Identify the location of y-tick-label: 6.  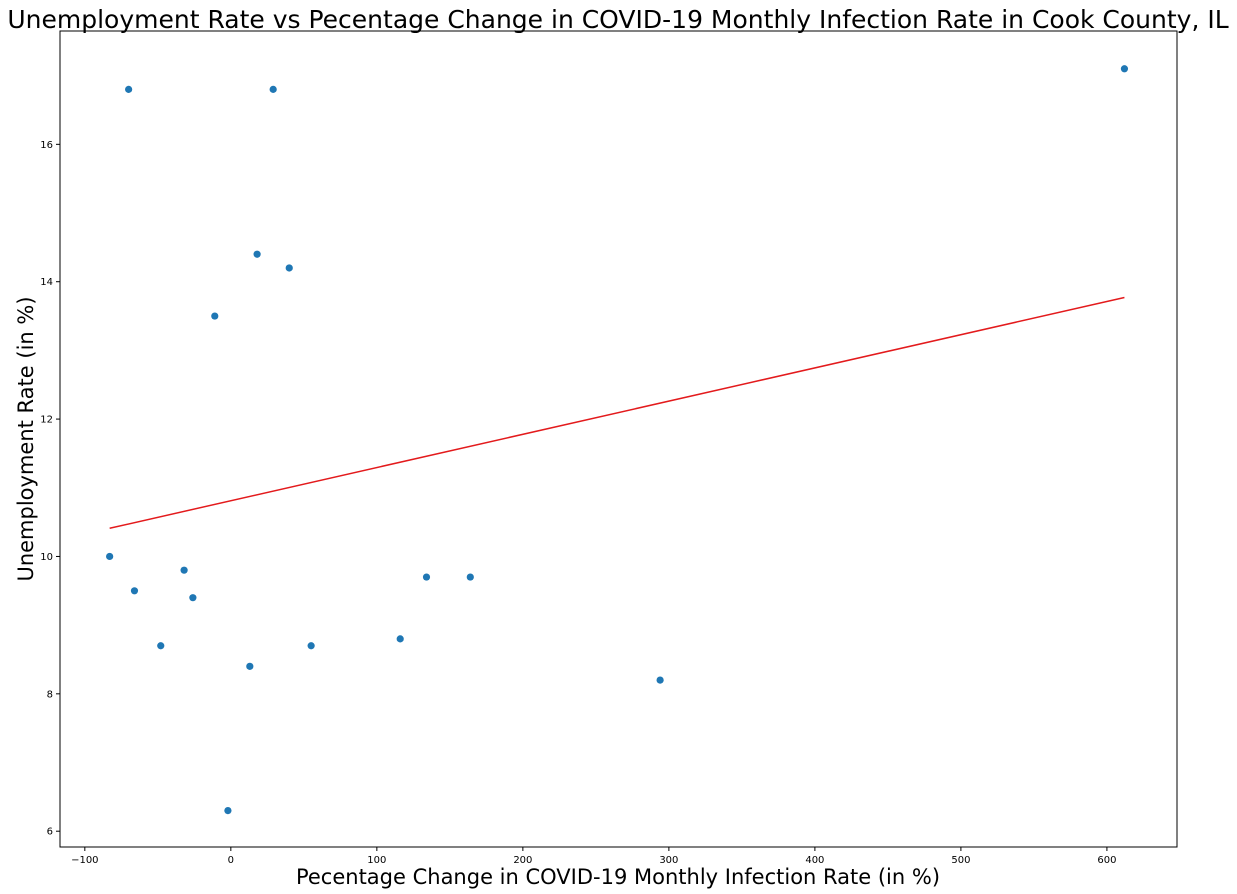
(50, 832).